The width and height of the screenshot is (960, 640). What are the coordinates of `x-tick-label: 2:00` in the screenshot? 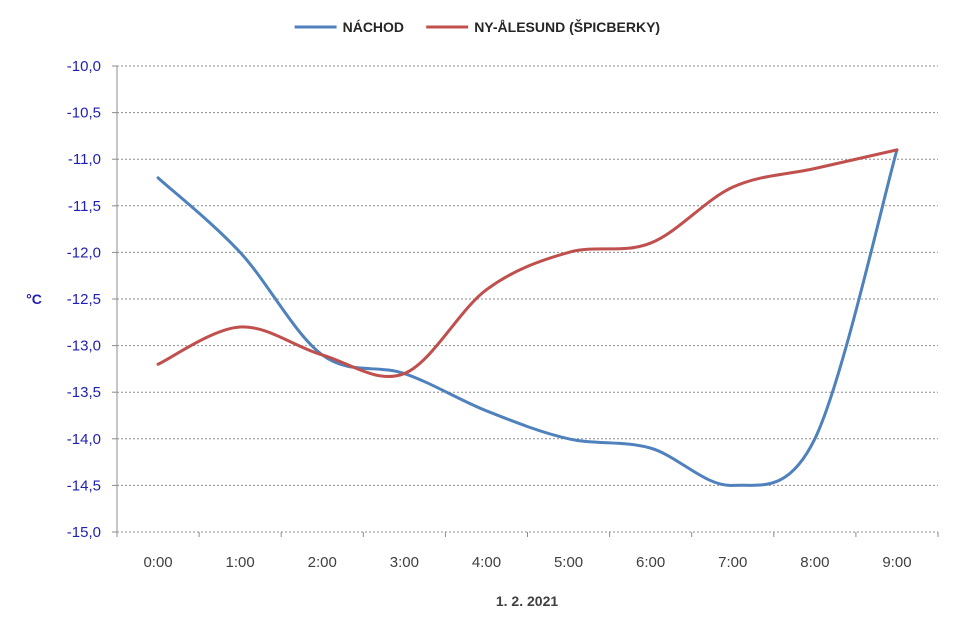 It's located at (322, 562).